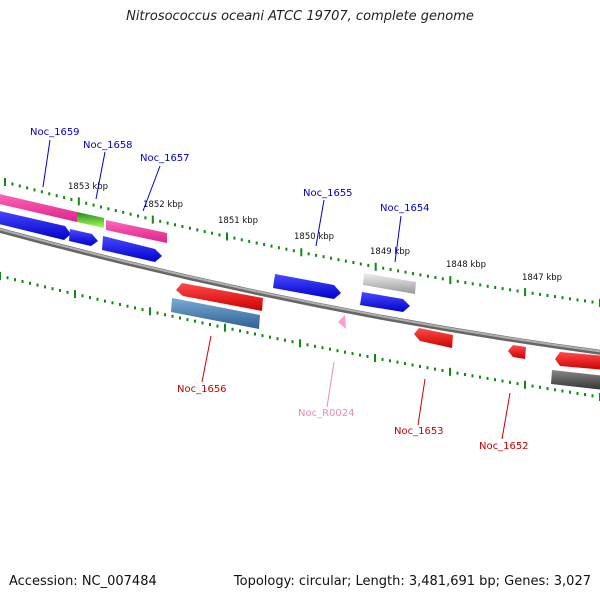  What do you see at coordinates (320, 223) in the screenshot?
I see `callout-noc1655` at bounding box center [320, 223].